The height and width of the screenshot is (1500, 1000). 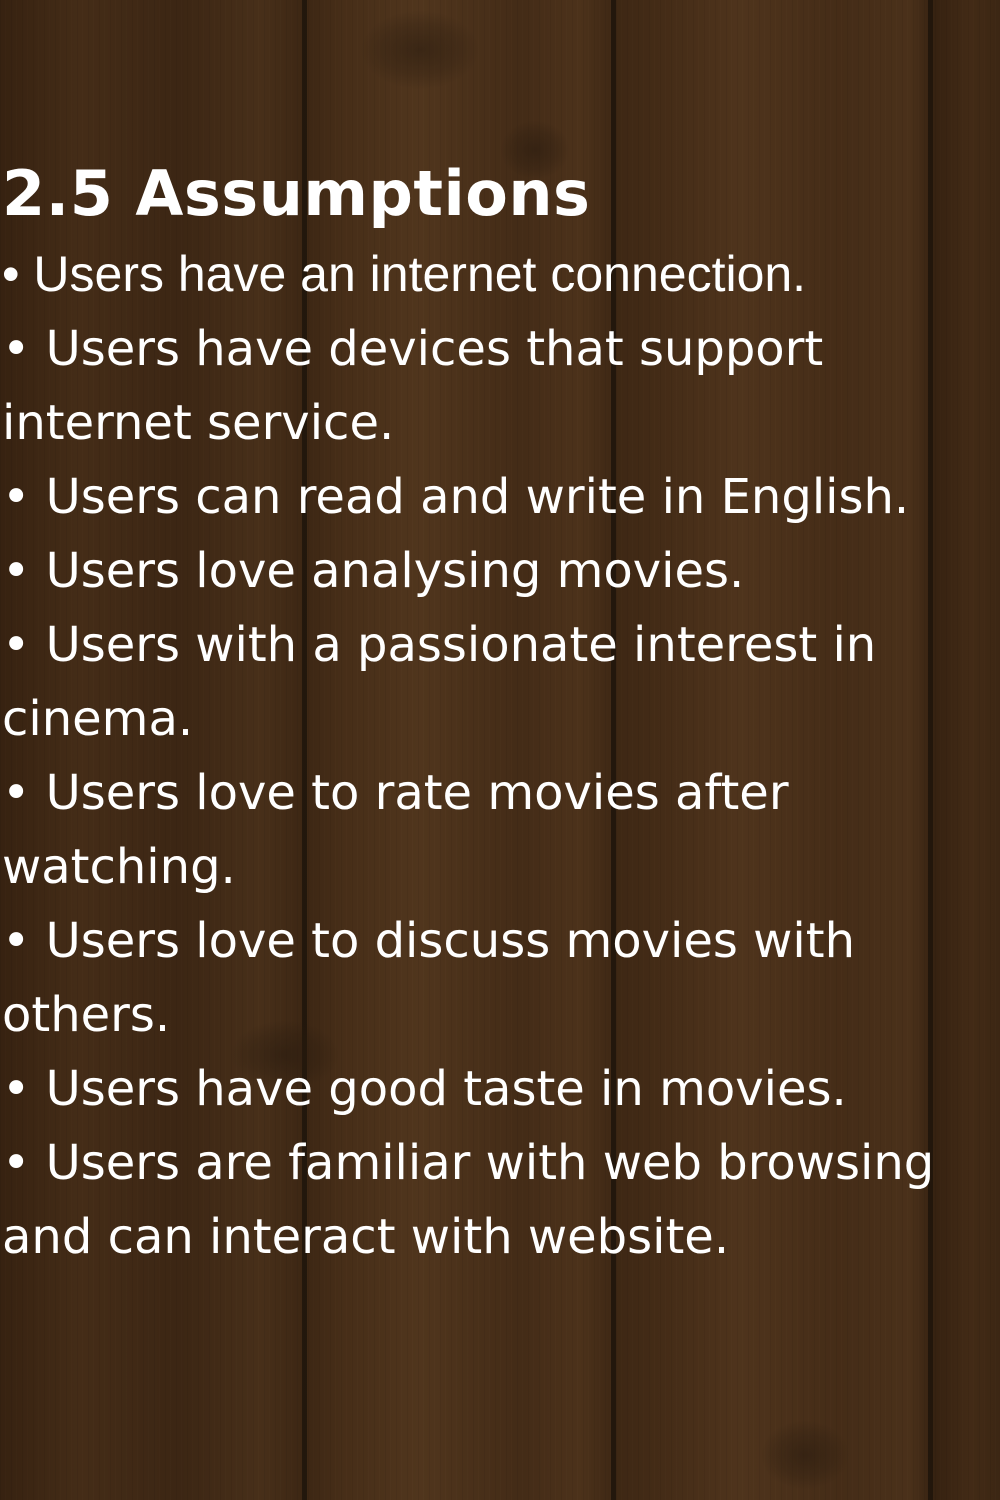 I want to click on assumption-item: • Users have an internet connection., so click(x=404, y=274).